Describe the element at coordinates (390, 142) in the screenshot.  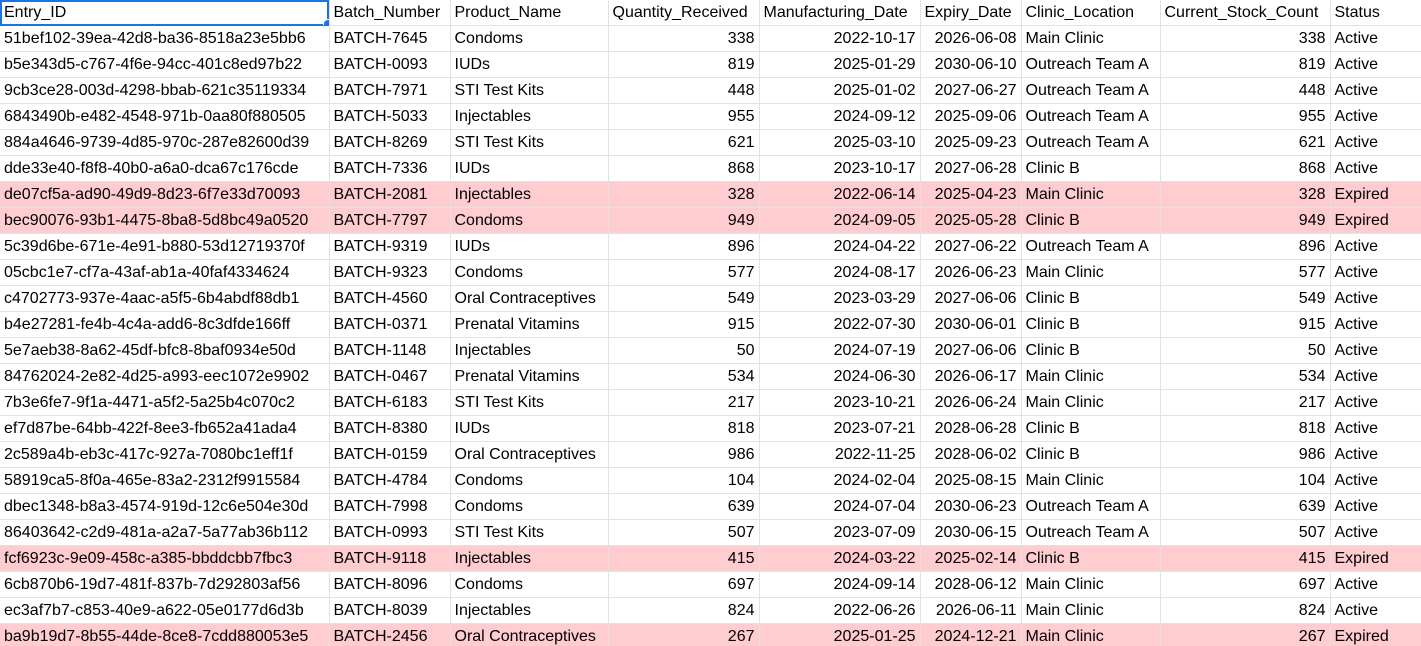
I see `cell-batch-number: BATCH-8269` at that location.